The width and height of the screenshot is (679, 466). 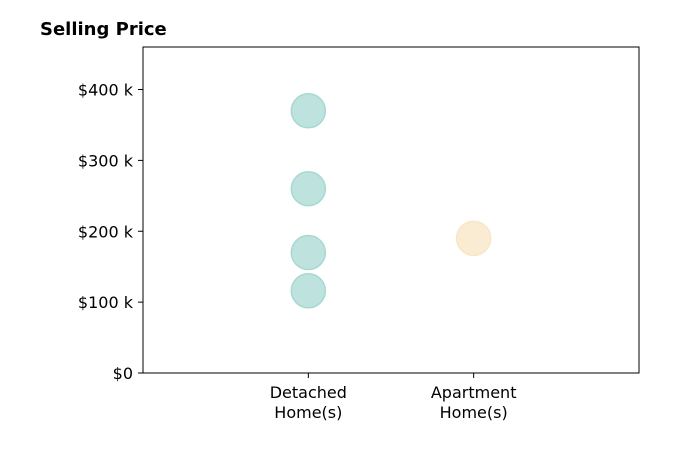 I want to click on x-tick-label: Detached Home(s), so click(x=308, y=402).